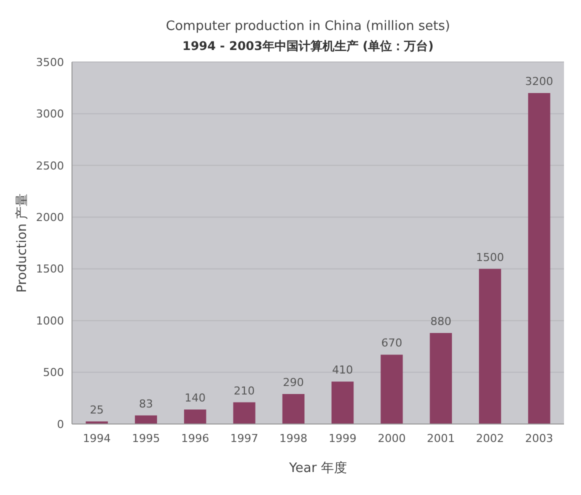 Image resolution: width=581 pixels, height=495 pixels. Describe the element at coordinates (145, 403) in the screenshot. I see `data-label: 83` at that location.